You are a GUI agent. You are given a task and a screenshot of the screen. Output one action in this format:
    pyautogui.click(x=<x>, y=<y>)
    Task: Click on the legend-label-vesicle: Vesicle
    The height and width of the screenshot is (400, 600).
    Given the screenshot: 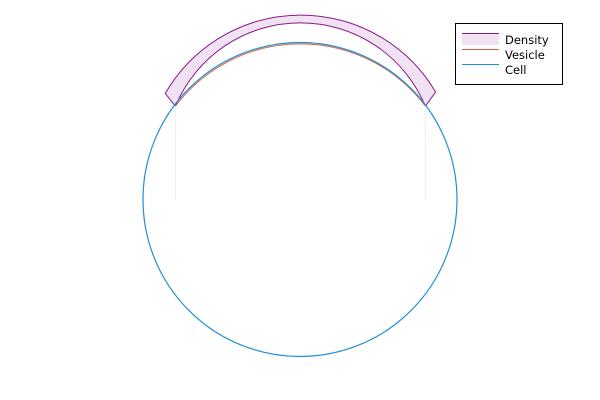 What is the action you would take?
    pyautogui.click(x=525, y=55)
    